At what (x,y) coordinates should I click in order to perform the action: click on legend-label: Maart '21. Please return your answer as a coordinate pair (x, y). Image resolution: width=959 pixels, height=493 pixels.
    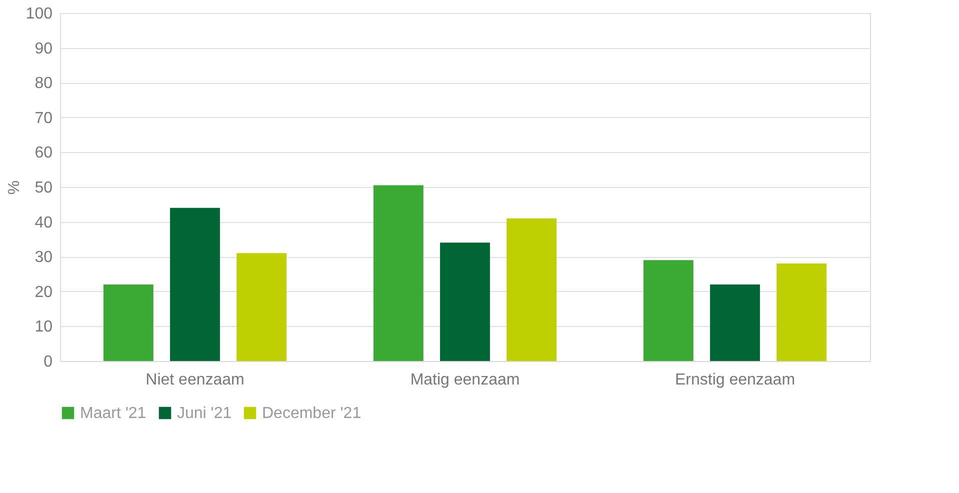
    Looking at the image, I should click on (113, 413).